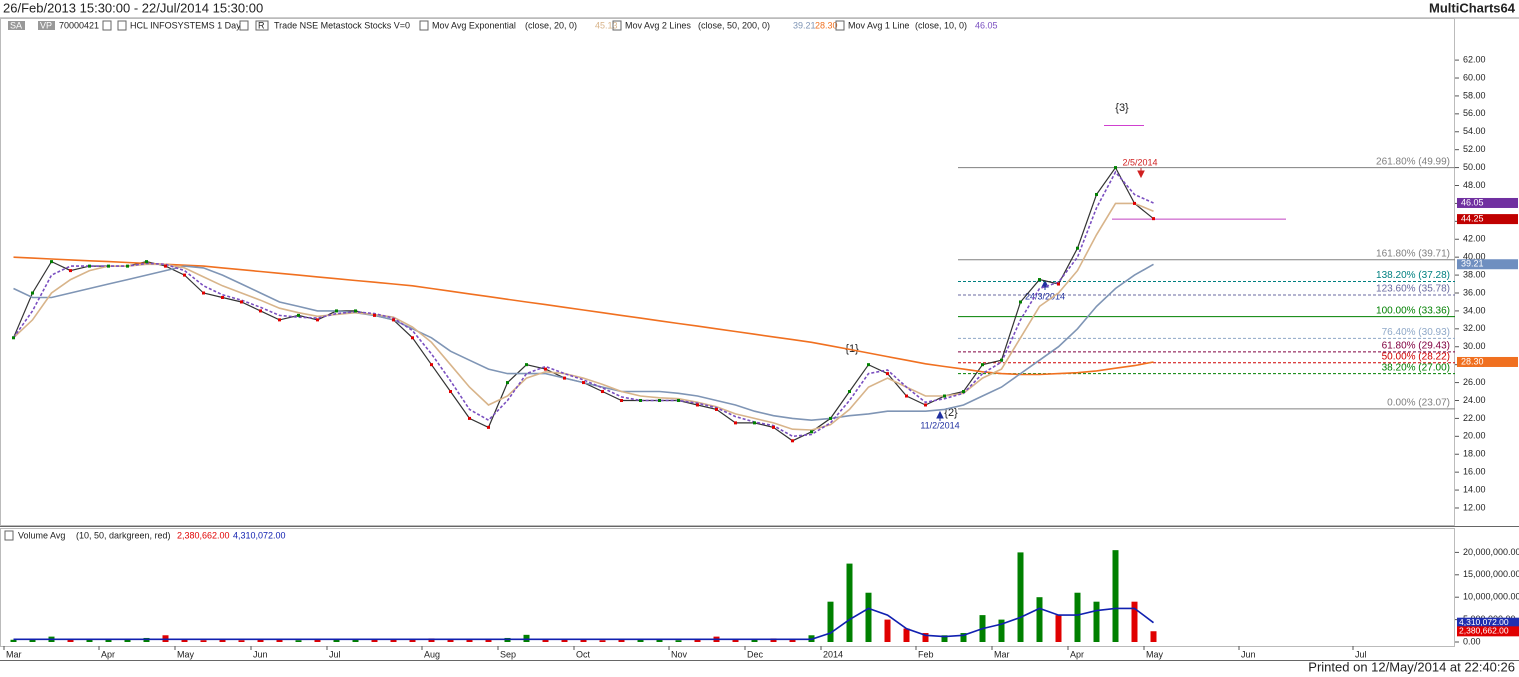 The width and height of the screenshot is (1519, 677). I want to click on footer: Printed on 12/May/2014 at 22:40:26, so click(1411, 666).